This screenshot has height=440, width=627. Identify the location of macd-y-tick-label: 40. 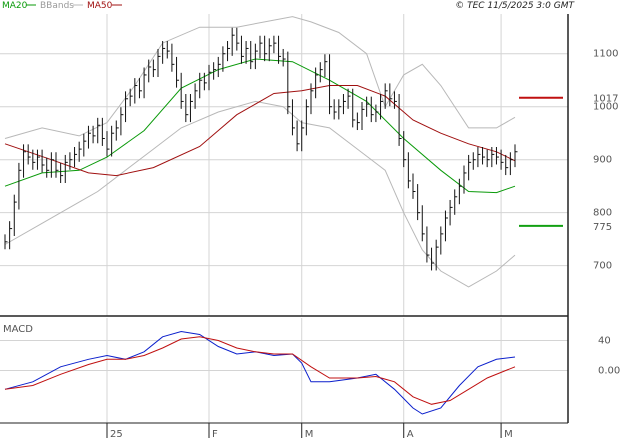
(604, 341).